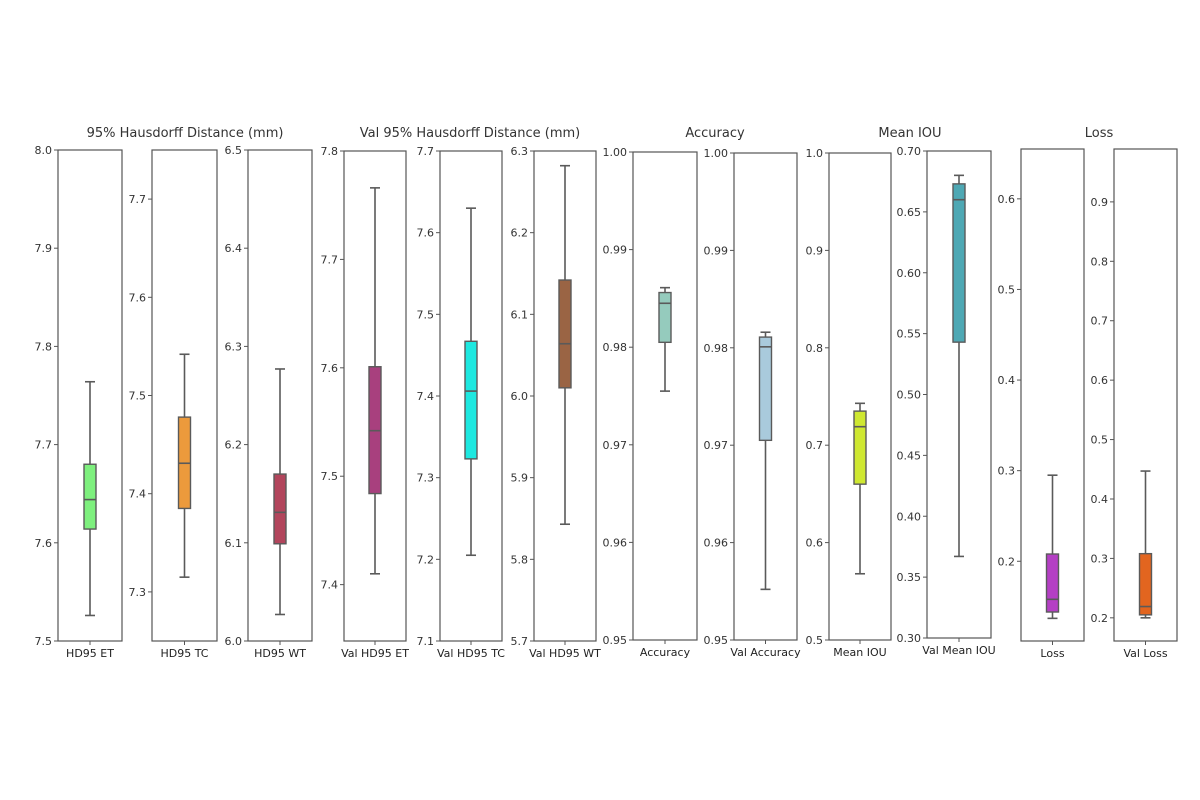 The height and width of the screenshot is (800, 1200). What do you see at coordinates (665, 652) in the screenshot?
I see `x-tick-label: Accuracy` at bounding box center [665, 652].